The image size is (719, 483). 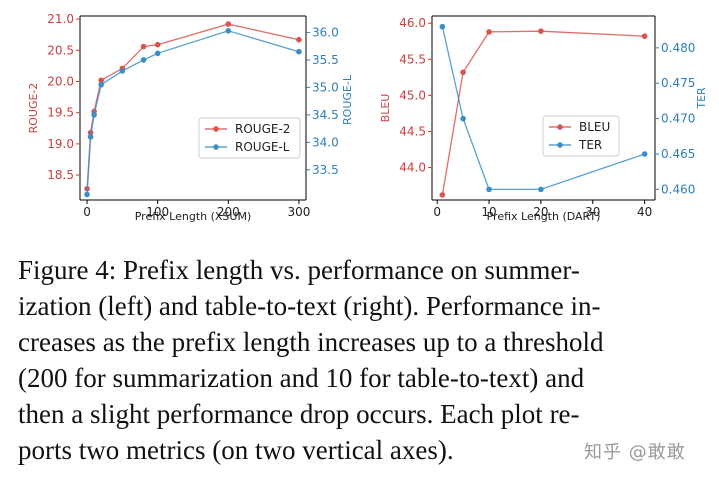 I want to click on left-y-tick-label: 20.5, so click(x=60, y=50).